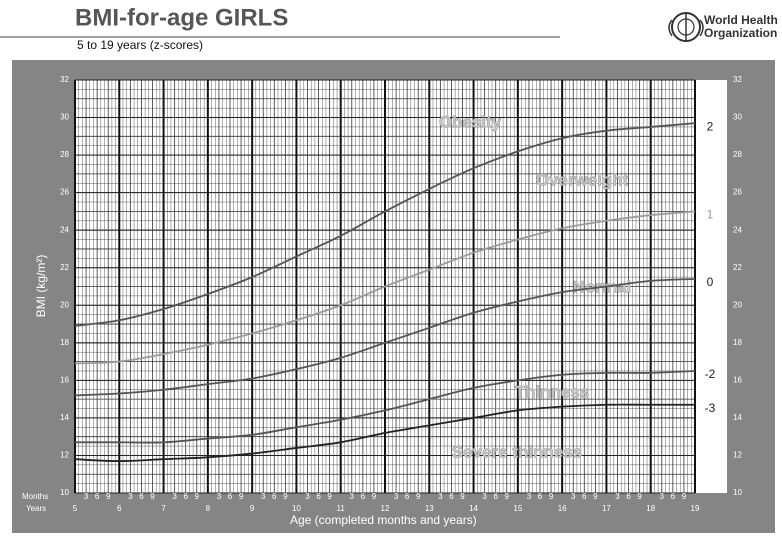 This screenshot has width=782, height=539. Describe the element at coordinates (35, 496) in the screenshot. I see `months-label: Months` at that location.